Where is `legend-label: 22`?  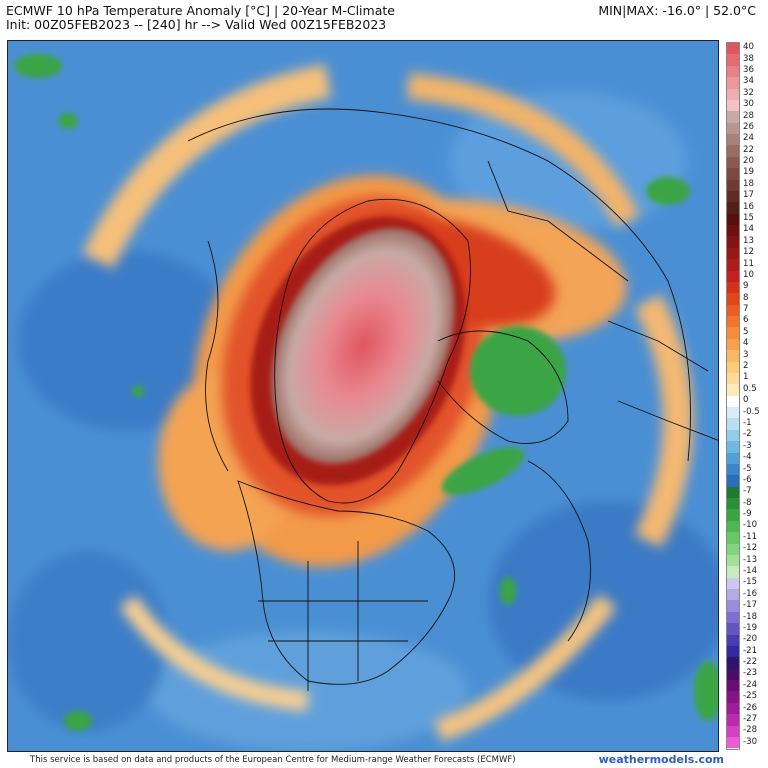
legend-label: 22 is located at coordinates (748, 149).